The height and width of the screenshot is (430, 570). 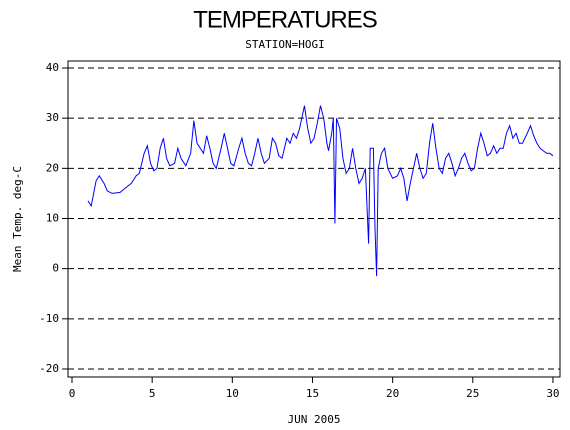 I want to click on y-tick-label: 30, so click(x=52, y=117).